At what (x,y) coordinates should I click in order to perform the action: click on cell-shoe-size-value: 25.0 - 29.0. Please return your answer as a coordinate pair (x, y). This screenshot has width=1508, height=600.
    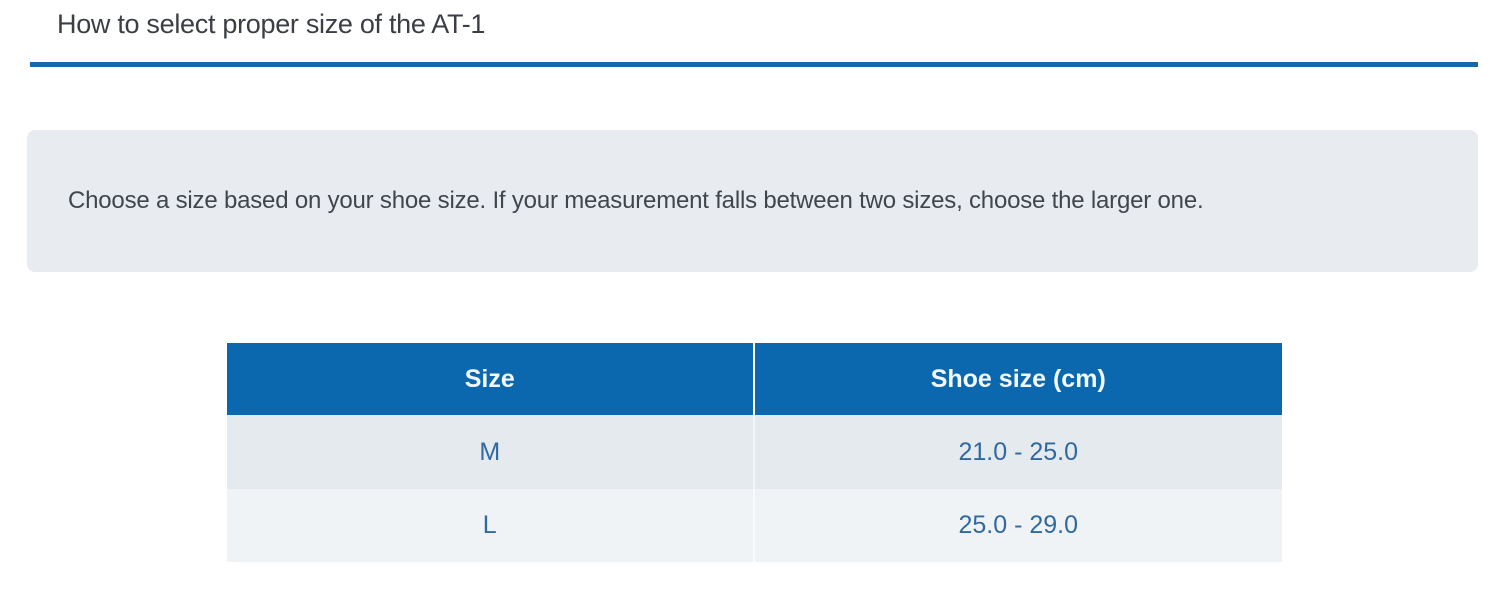
    Looking at the image, I should click on (1018, 525).